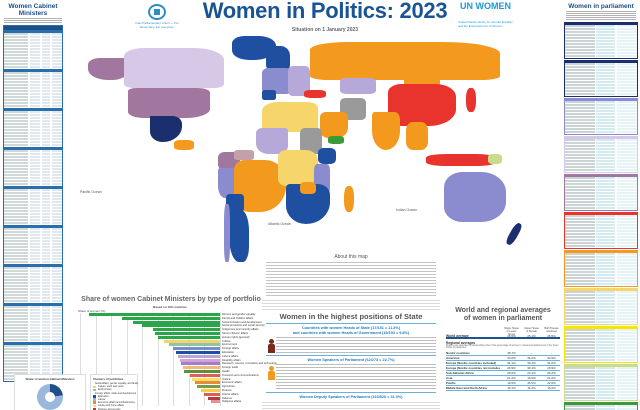 This screenshot has width=640, height=410. I want to click on map-spain, so click(269, 95).